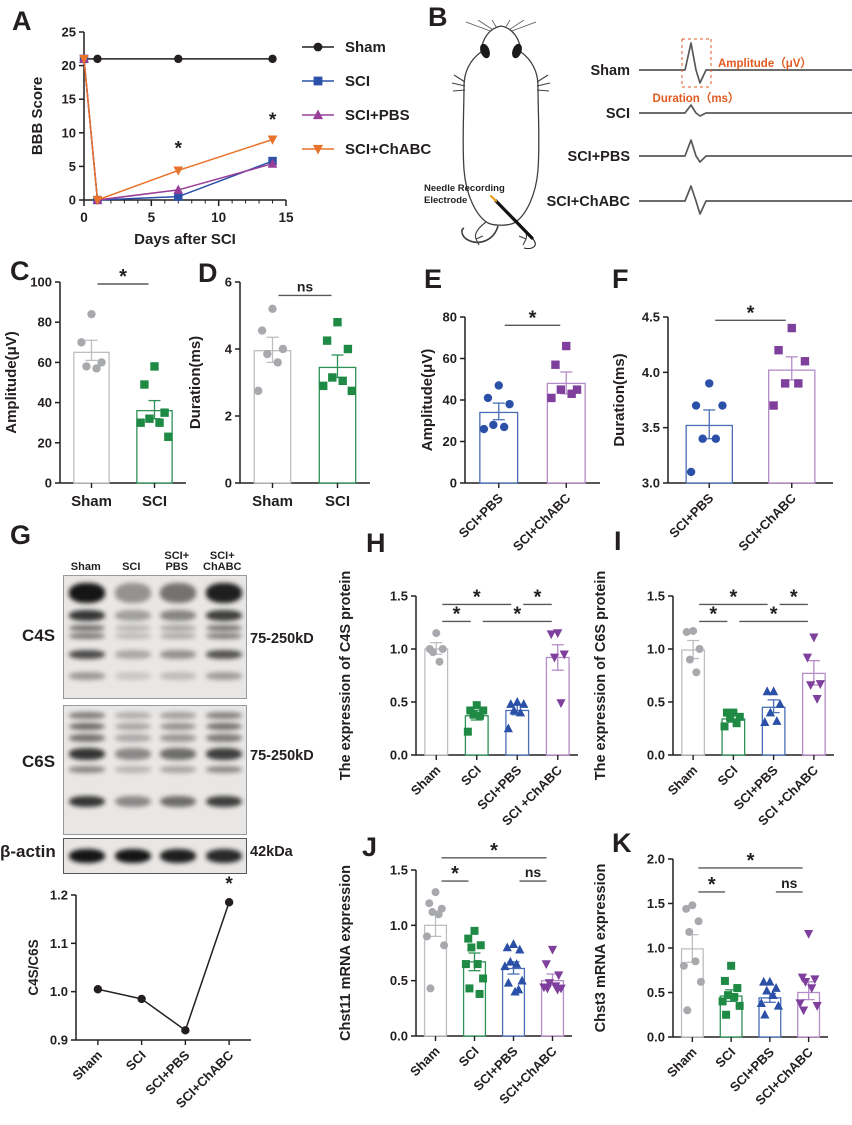  Describe the element at coordinates (271, 852) in the screenshot. I see `blot-size-label-actin: 42kDa` at that location.